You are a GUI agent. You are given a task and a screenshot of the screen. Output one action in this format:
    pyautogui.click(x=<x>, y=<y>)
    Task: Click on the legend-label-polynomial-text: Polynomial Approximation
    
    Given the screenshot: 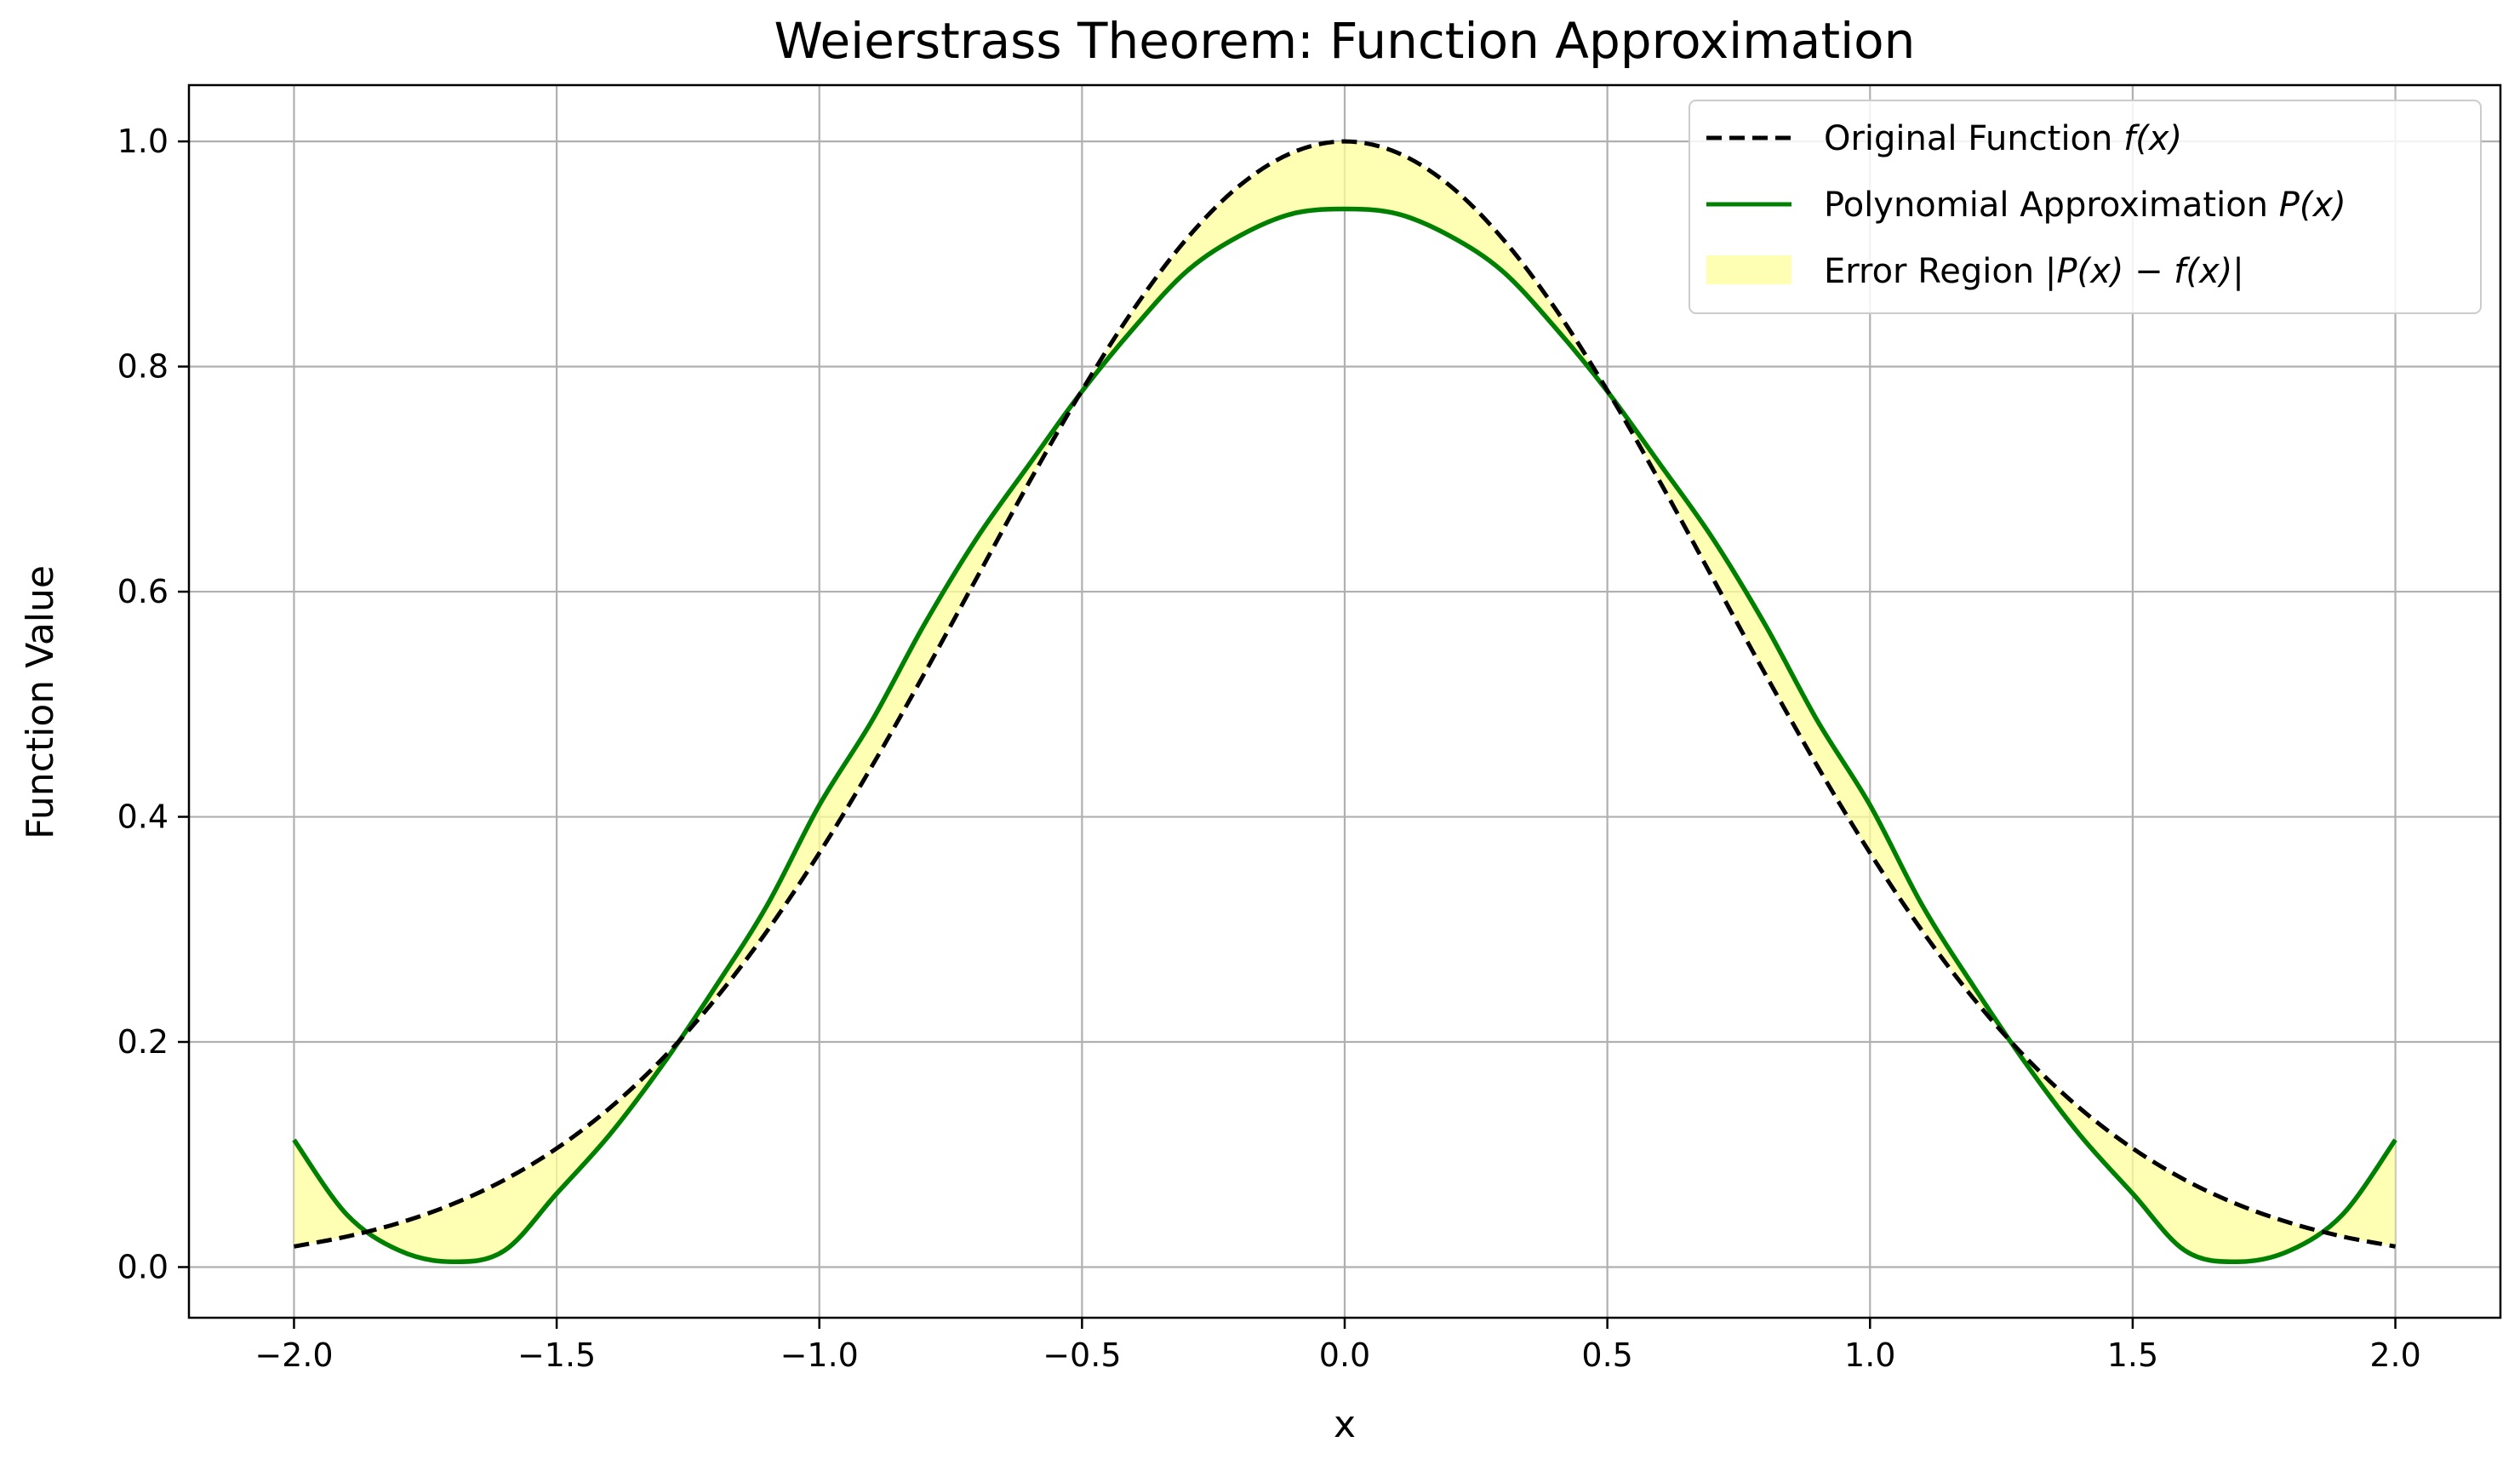 What is the action you would take?
    pyautogui.click(x=2052, y=205)
    